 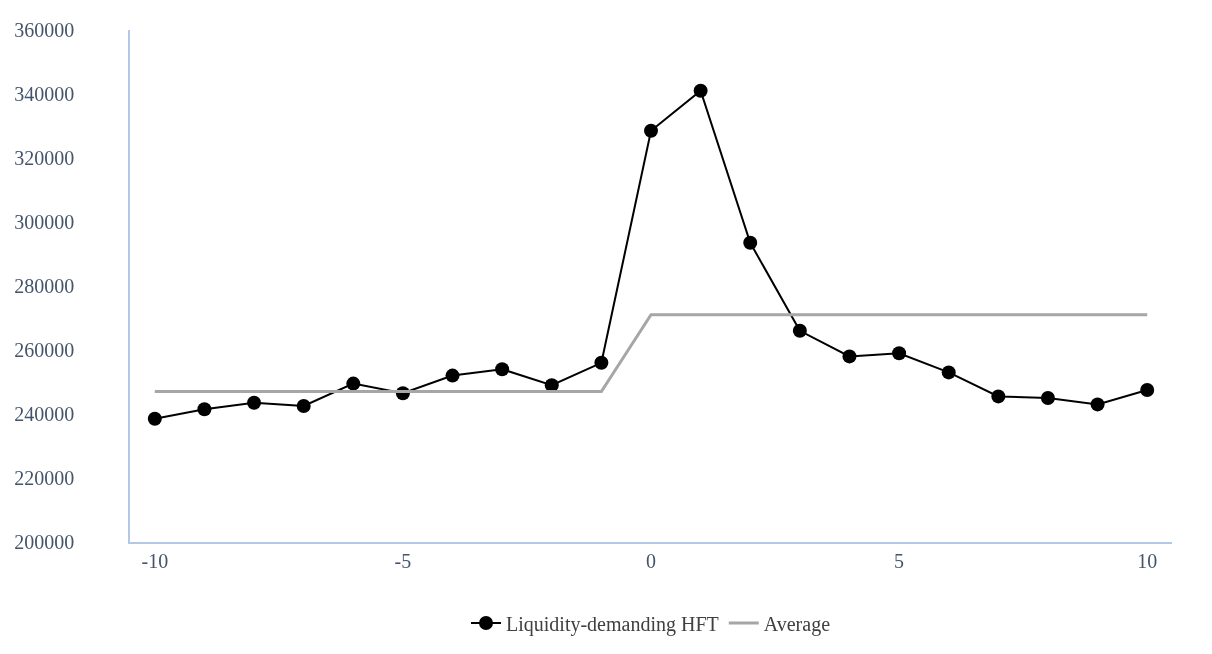 I want to click on legend-label: Liquidity-demanding HFT, so click(x=612, y=624).